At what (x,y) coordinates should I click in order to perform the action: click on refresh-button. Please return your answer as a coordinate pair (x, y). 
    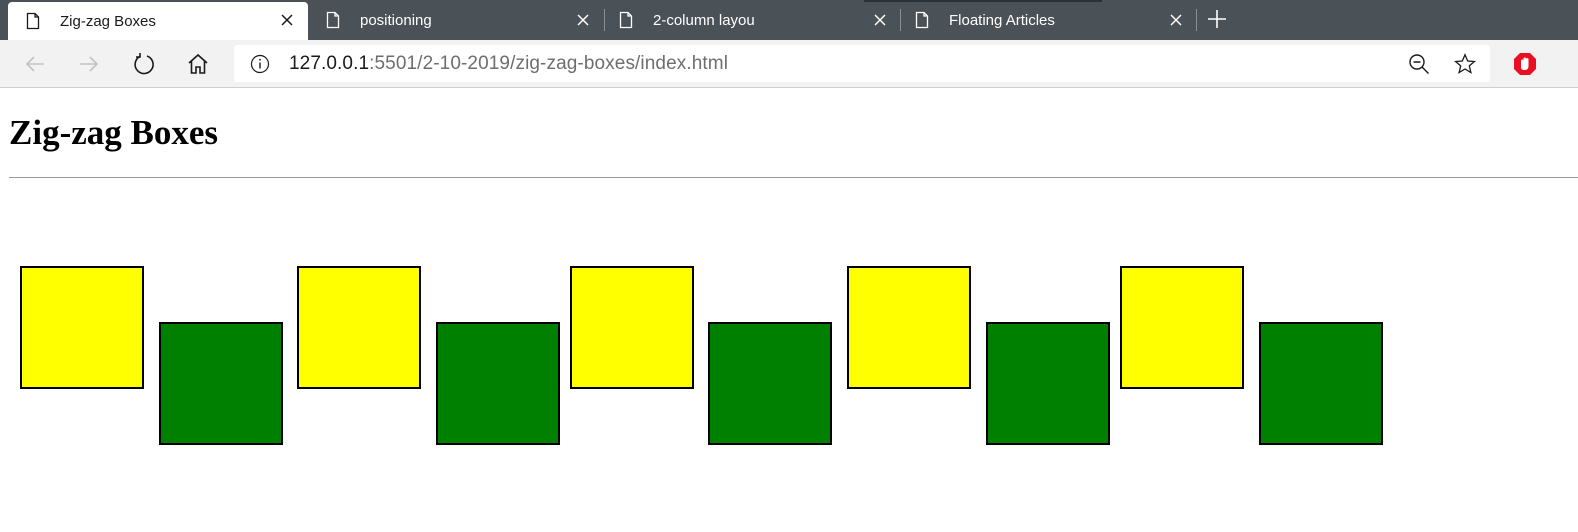
    Looking at the image, I should click on (144, 64).